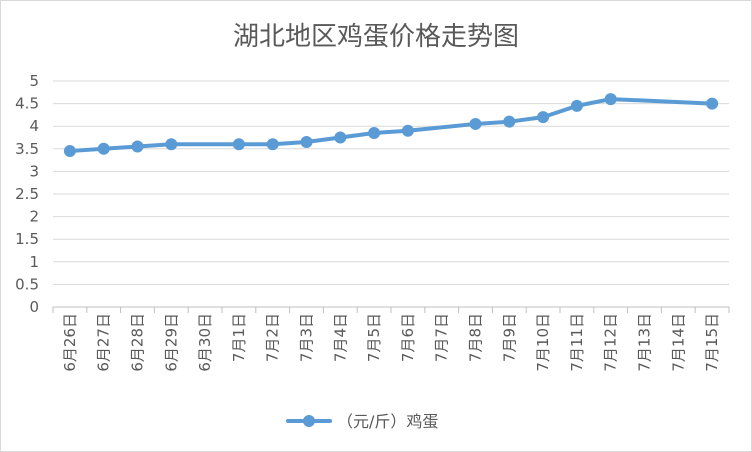  I want to click on y-tick-label: 5, so click(34, 81).